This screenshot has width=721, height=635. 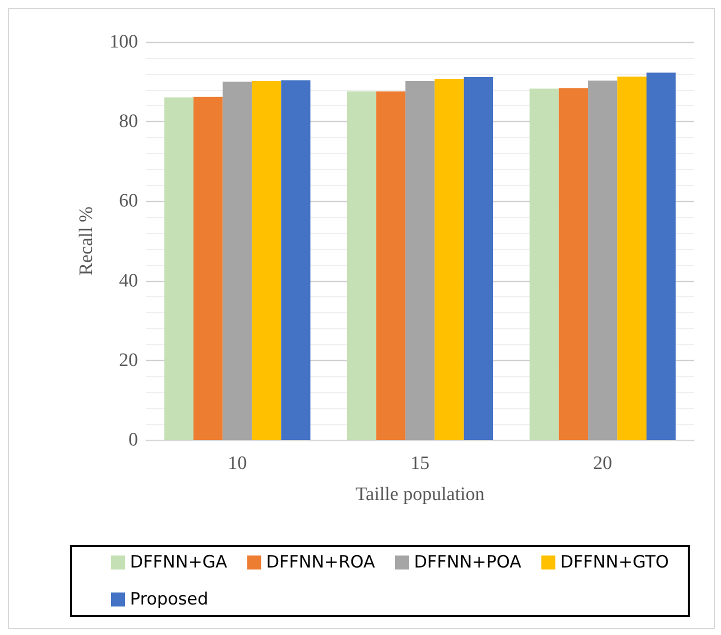 What do you see at coordinates (128, 121) in the screenshot?
I see `y-tick-label: 80` at bounding box center [128, 121].